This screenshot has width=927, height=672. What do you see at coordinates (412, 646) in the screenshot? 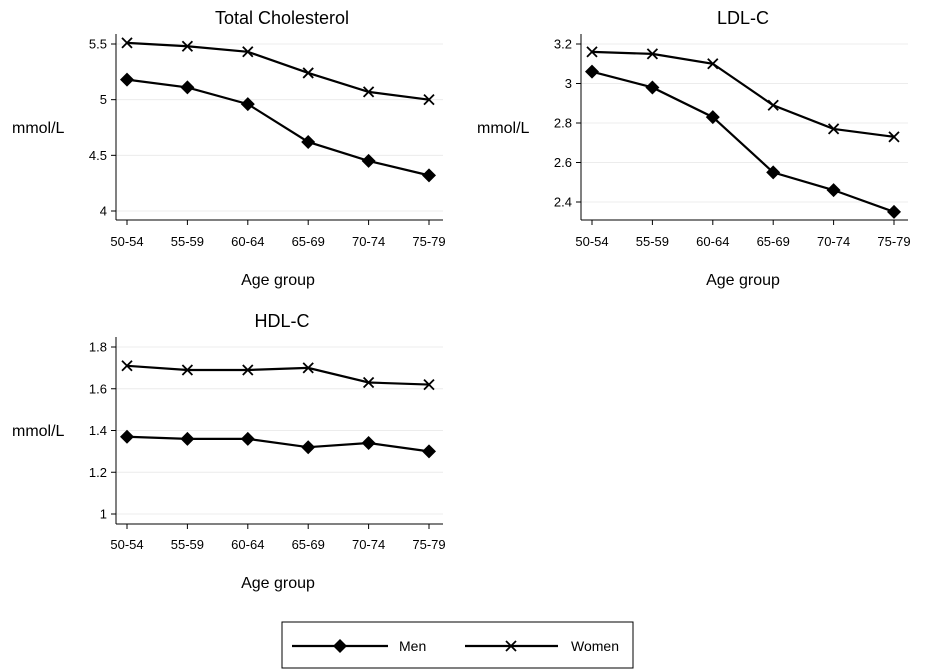
I see `legend-label: Men` at bounding box center [412, 646].